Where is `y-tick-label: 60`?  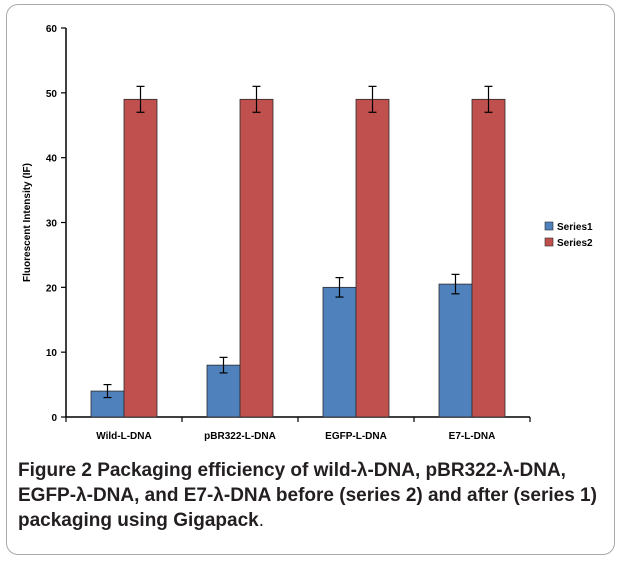 y-tick-label: 60 is located at coordinates (52, 29).